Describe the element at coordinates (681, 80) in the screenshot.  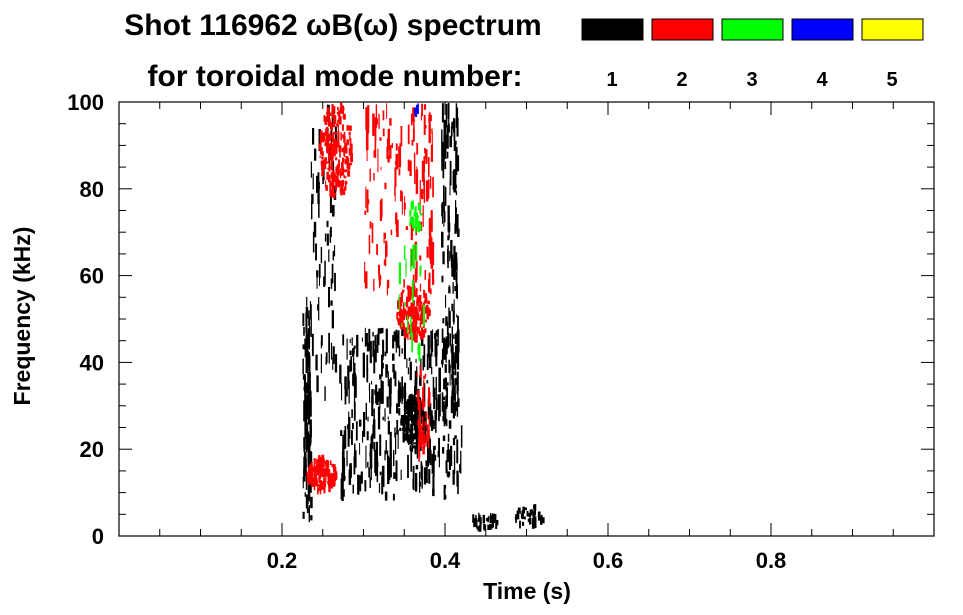
I see `legend-label-mode-2: 2` at that location.